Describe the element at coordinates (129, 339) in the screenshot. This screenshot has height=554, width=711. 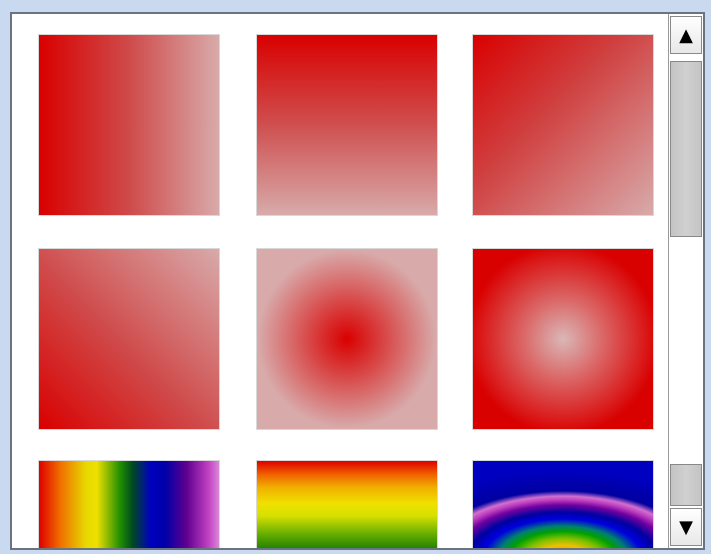
I see `gradient-swatch-linear-diagonal-bottom-left` at that location.